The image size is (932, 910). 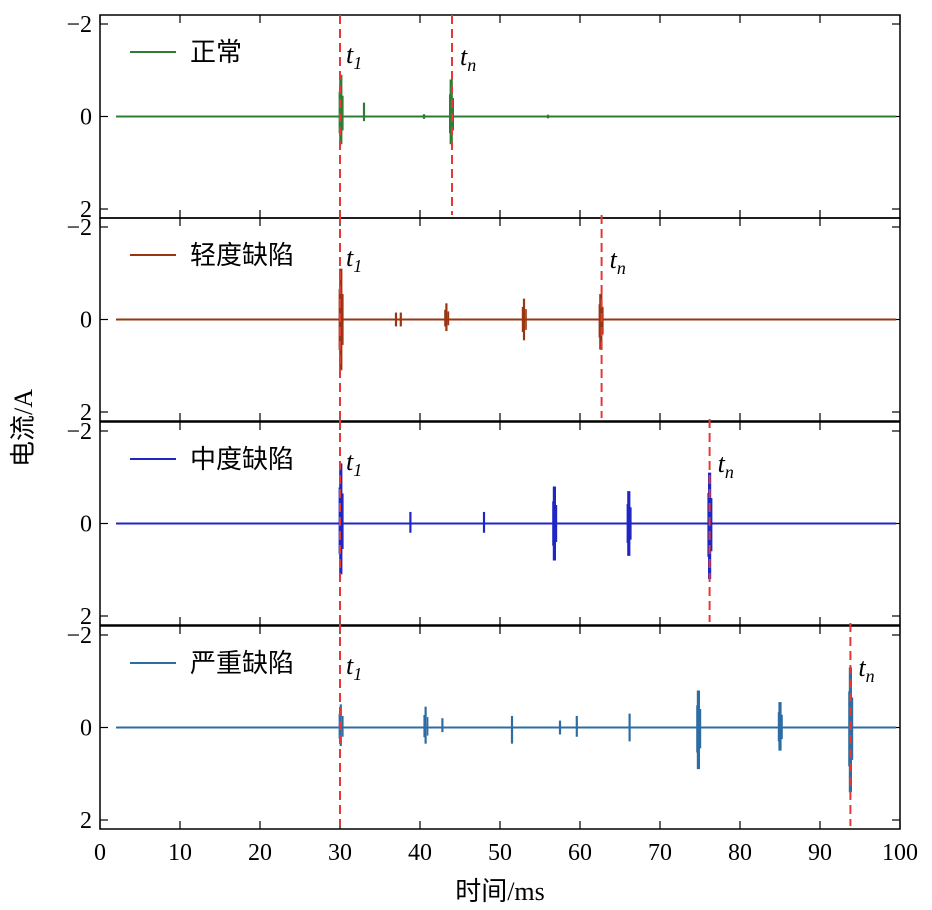 What do you see at coordinates (500, 891) in the screenshot?
I see `x-axis-title: 时间/ms` at bounding box center [500, 891].